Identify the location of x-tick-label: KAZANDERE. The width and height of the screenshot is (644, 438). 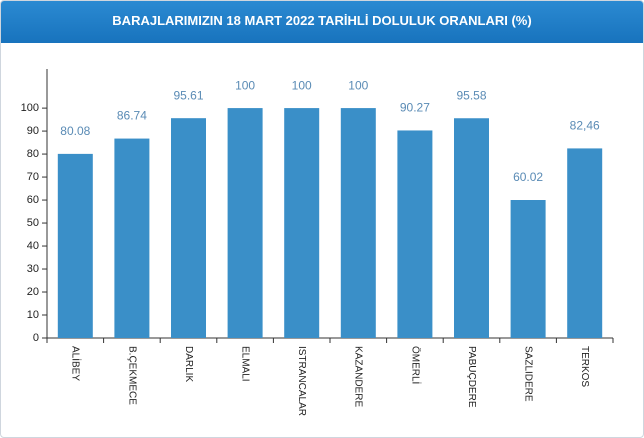
(358, 376).